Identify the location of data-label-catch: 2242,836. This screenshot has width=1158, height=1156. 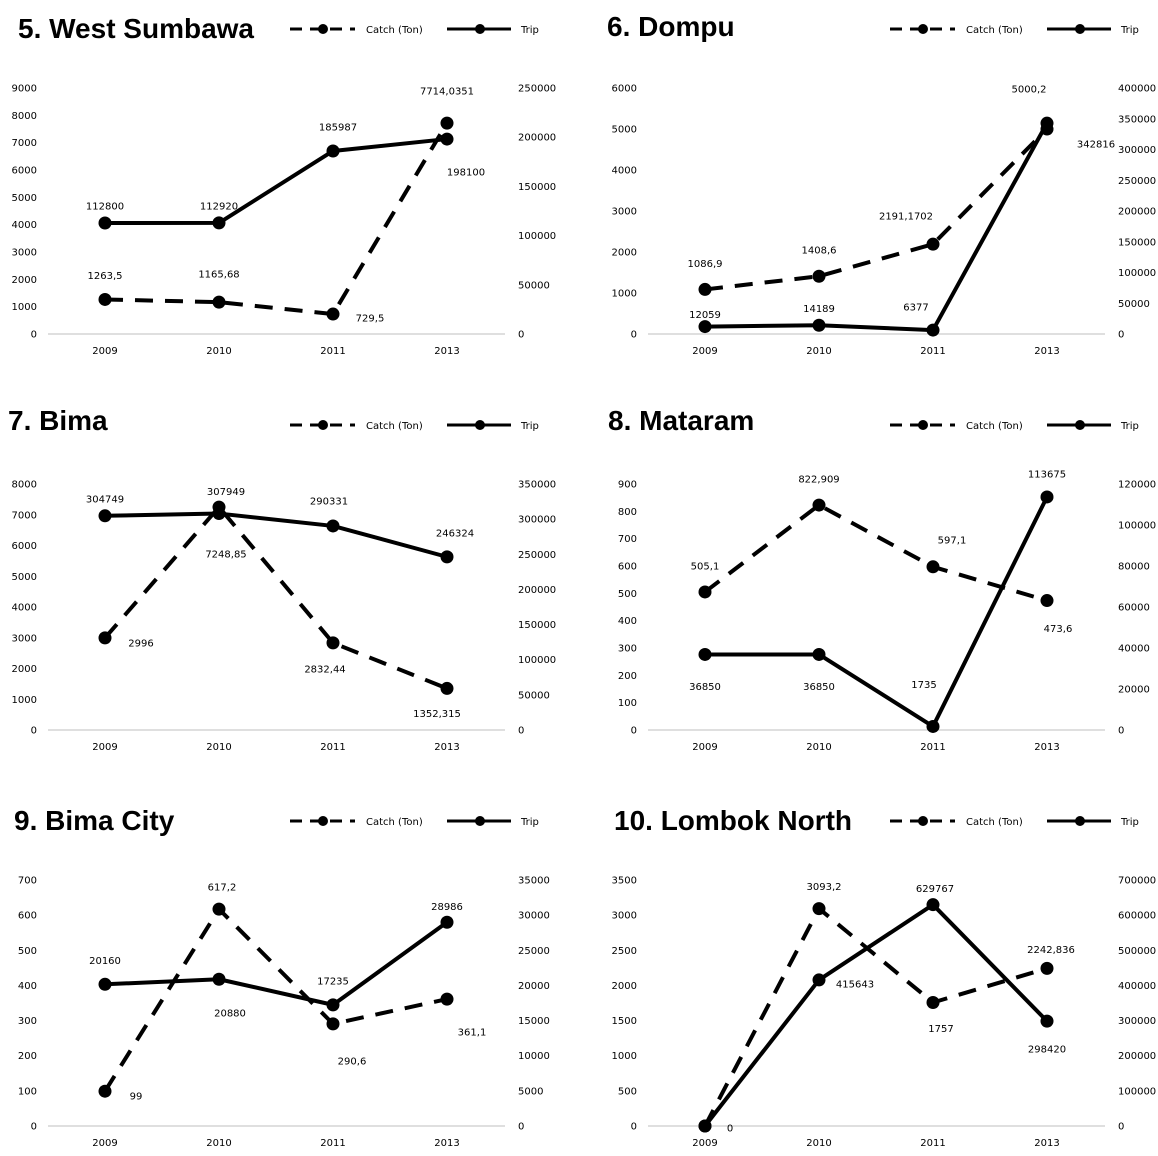
(1051, 950).